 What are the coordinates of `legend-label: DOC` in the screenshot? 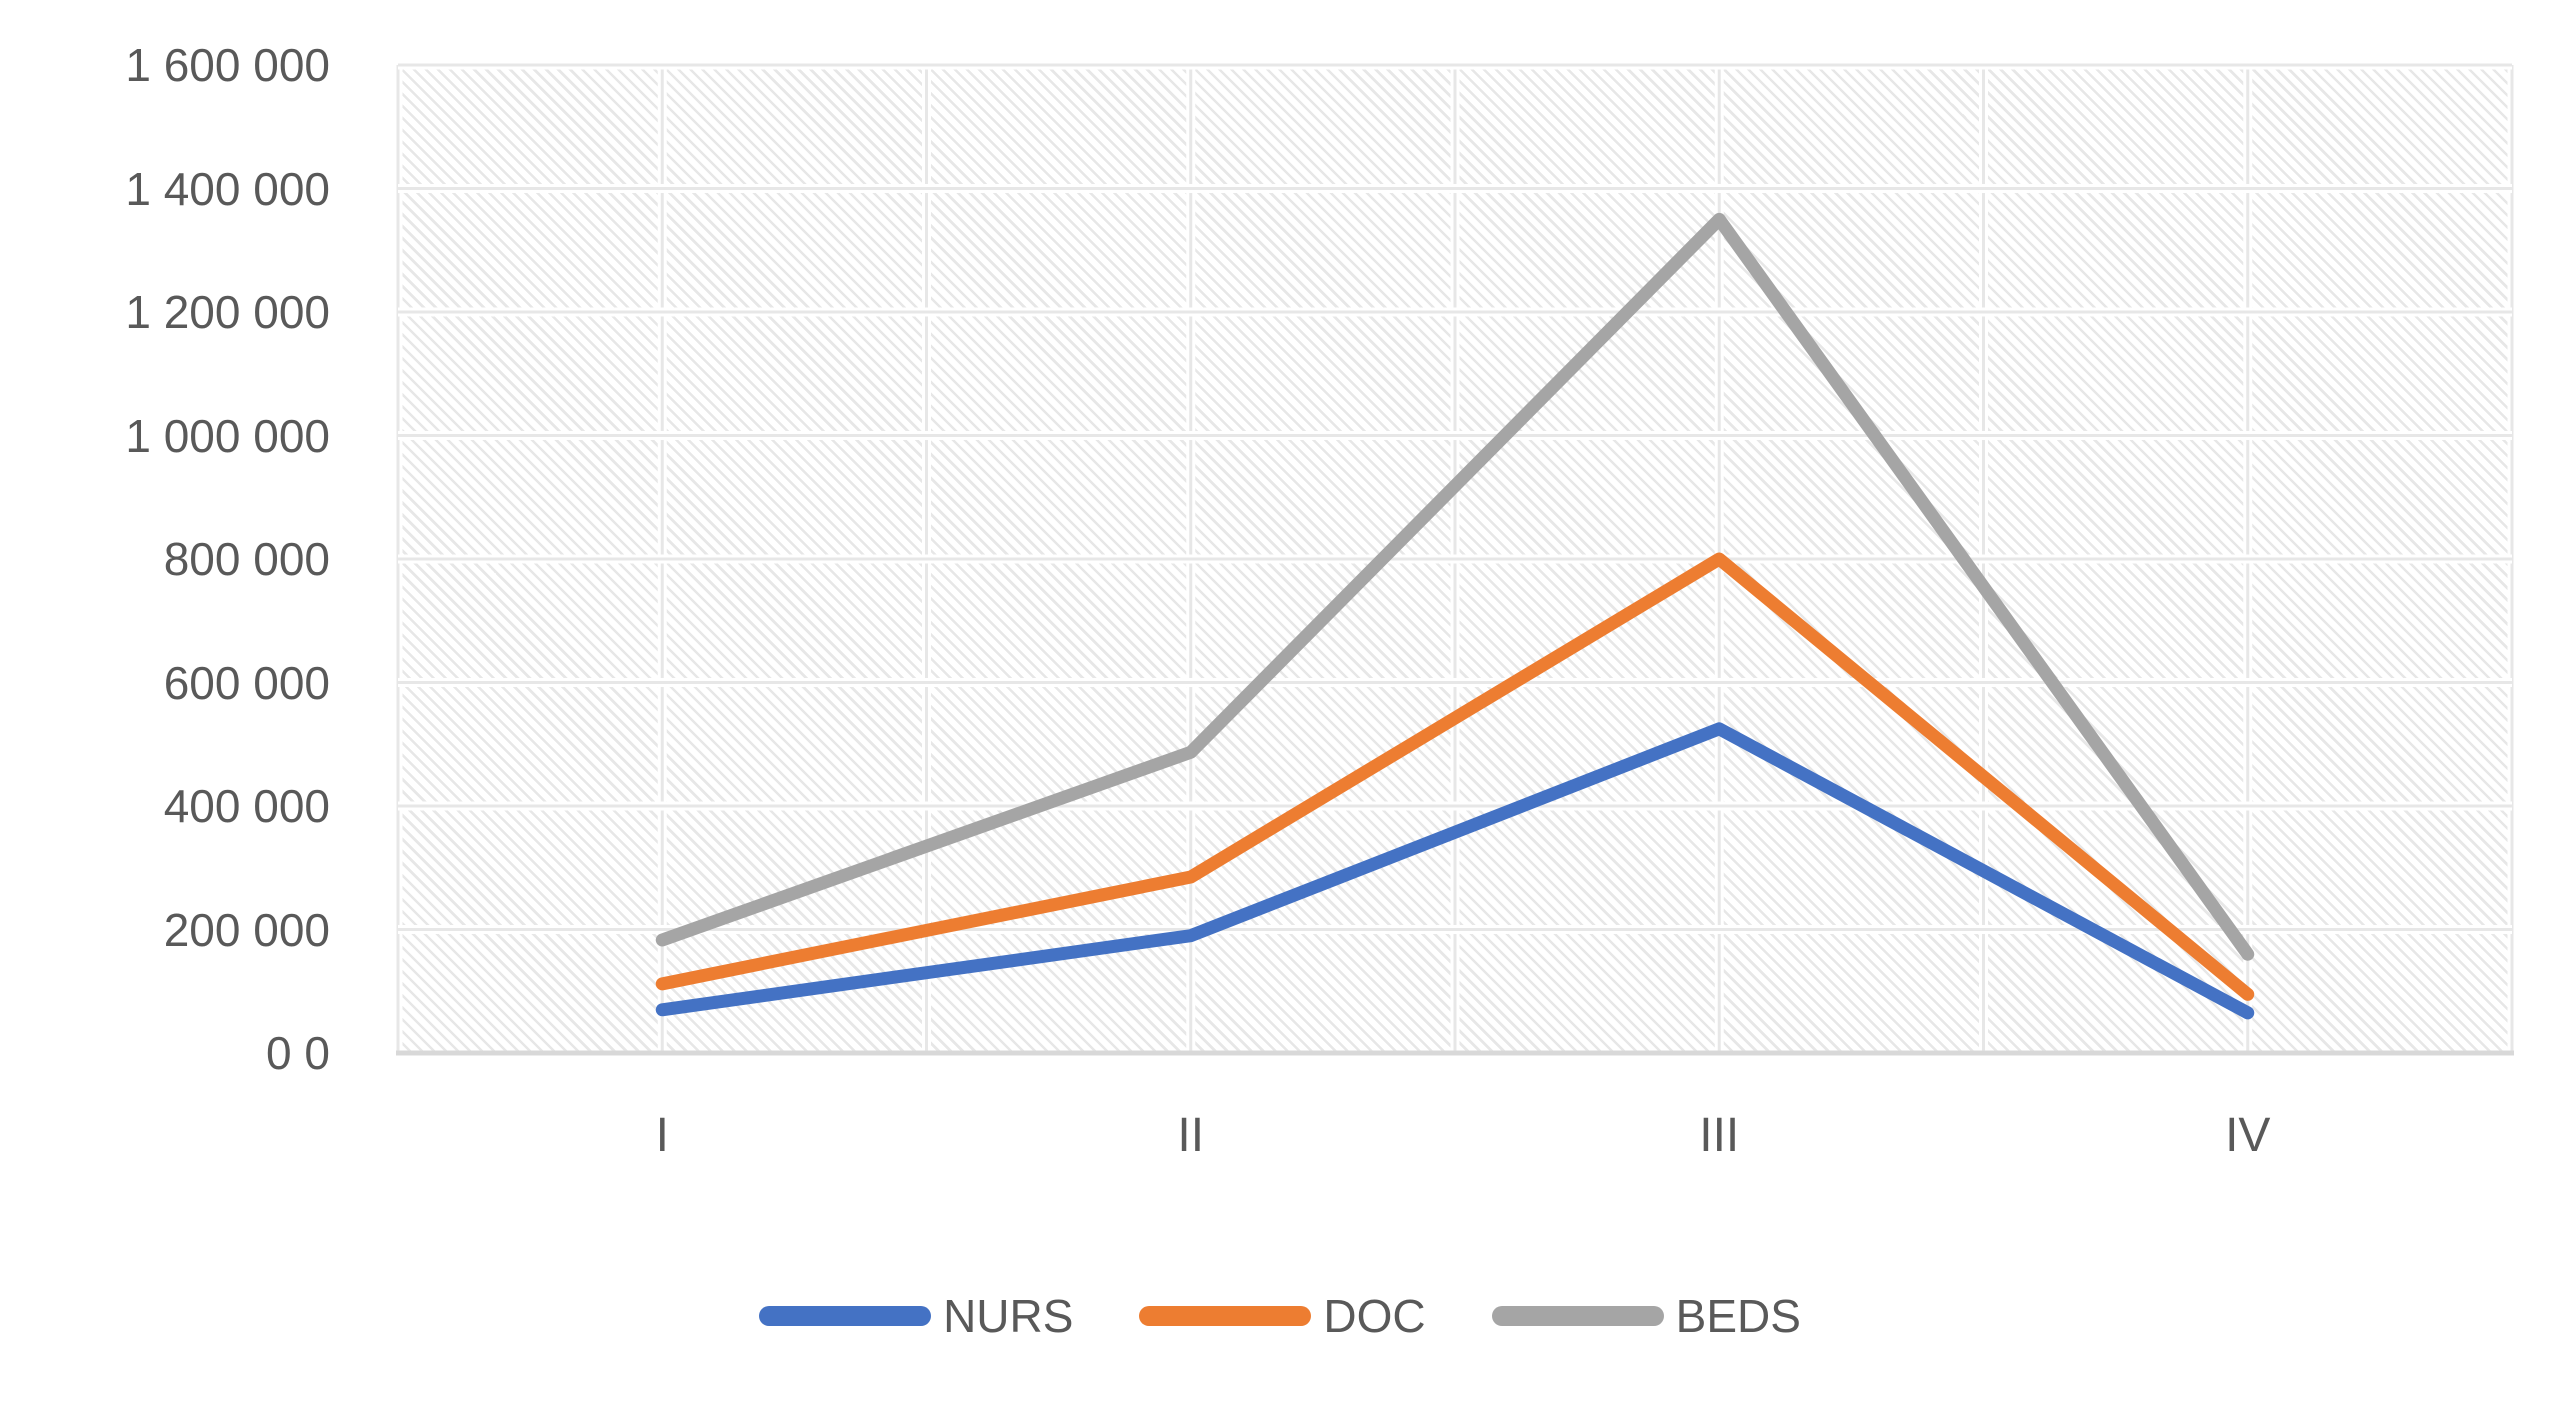 It's located at (1374, 1316).